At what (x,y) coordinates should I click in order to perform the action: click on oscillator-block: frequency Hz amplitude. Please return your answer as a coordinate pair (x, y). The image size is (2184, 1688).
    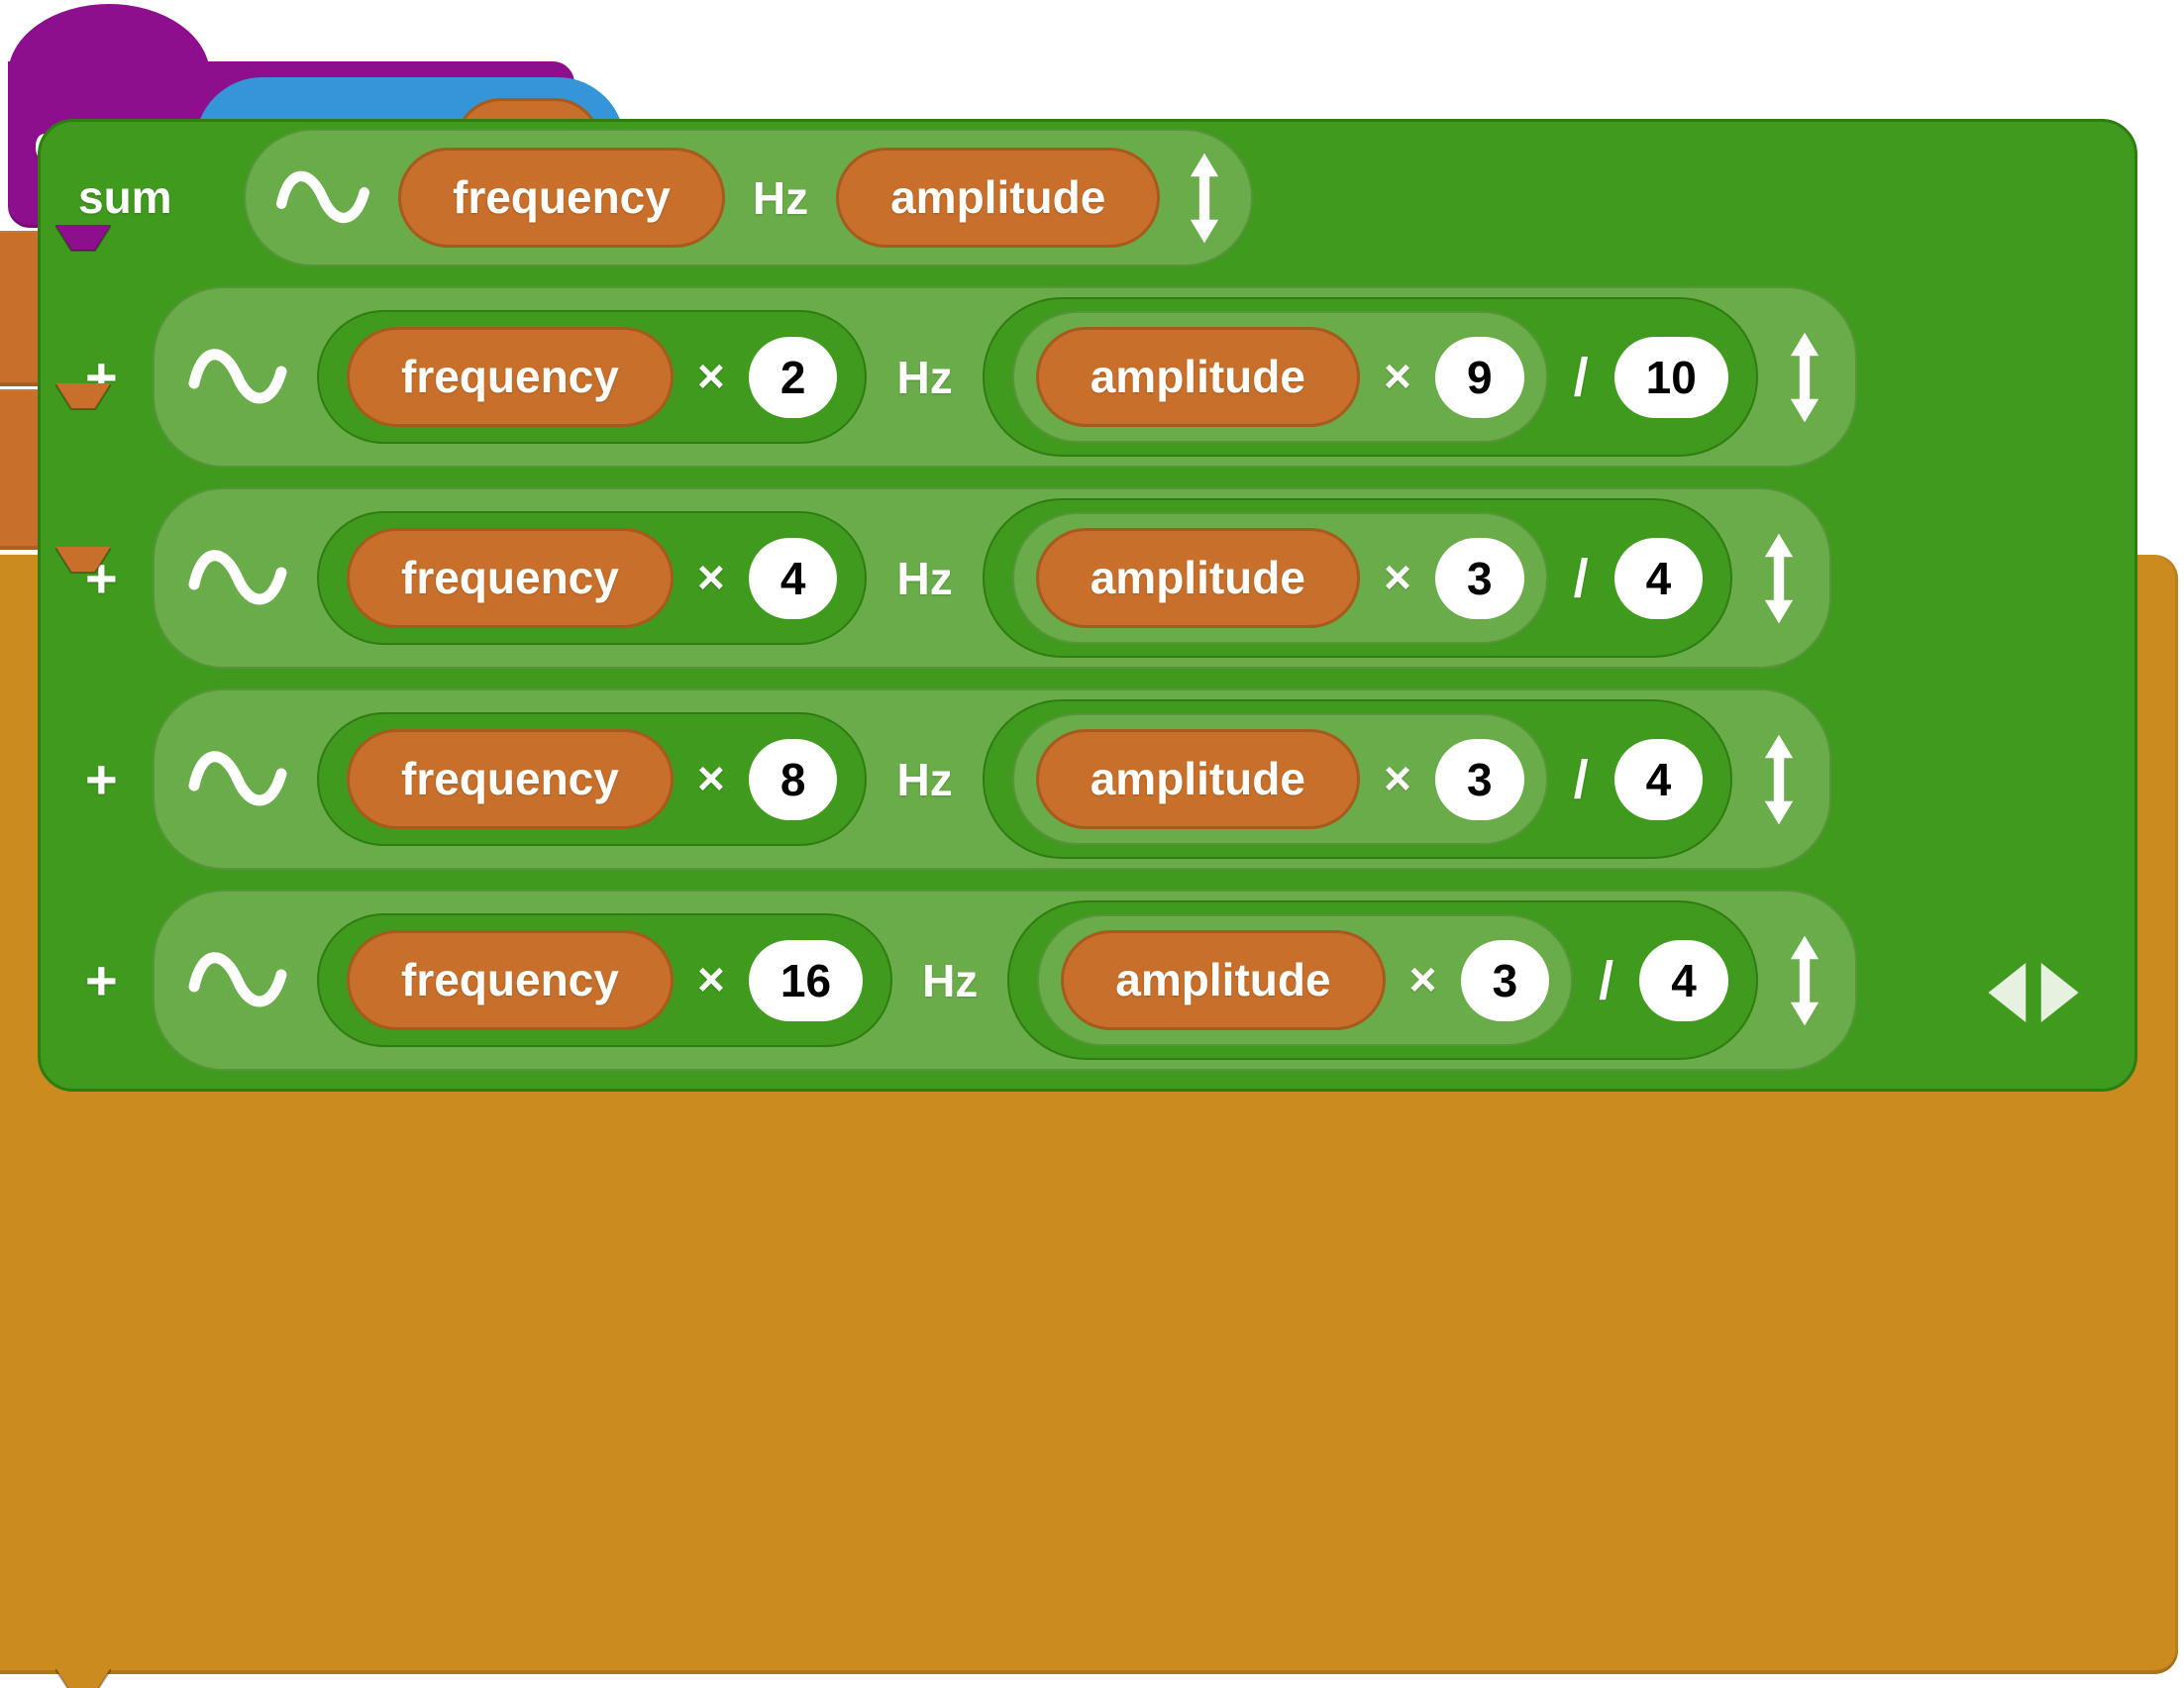
    Looking at the image, I should click on (749, 197).